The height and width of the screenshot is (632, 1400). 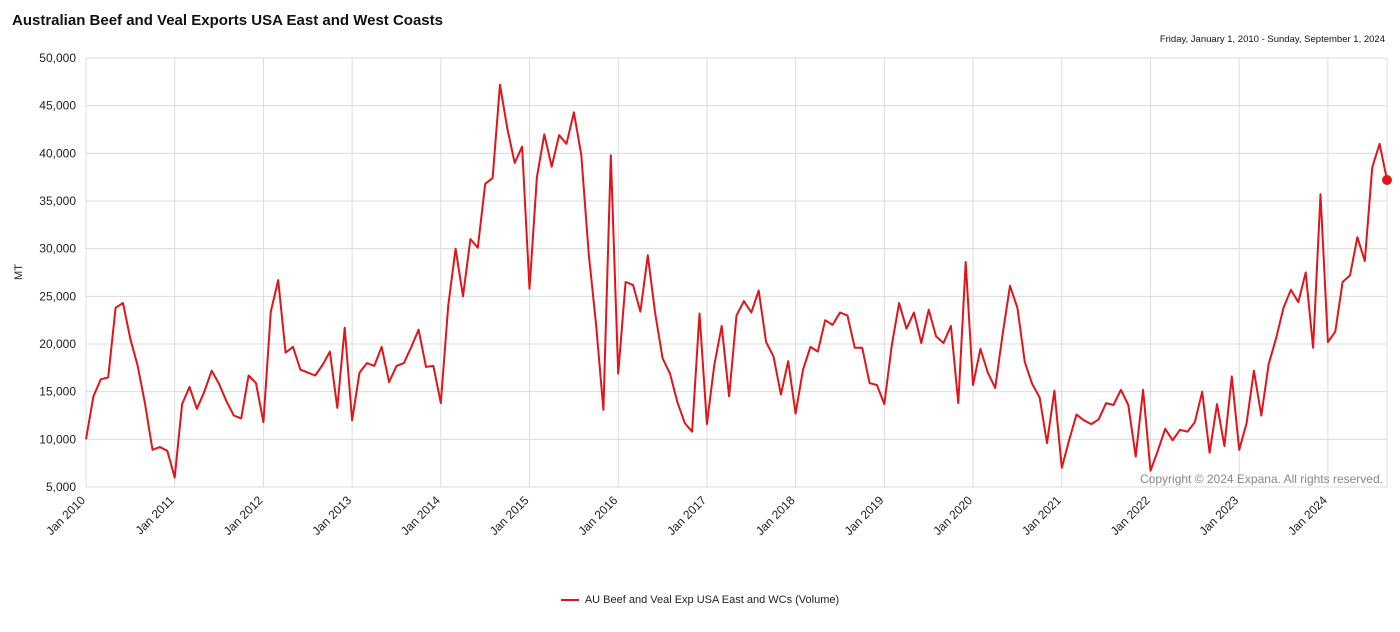 What do you see at coordinates (57, 106) in the screenshot?
I see `y-tick-label: 45,000` at bounding box center [57, 106].